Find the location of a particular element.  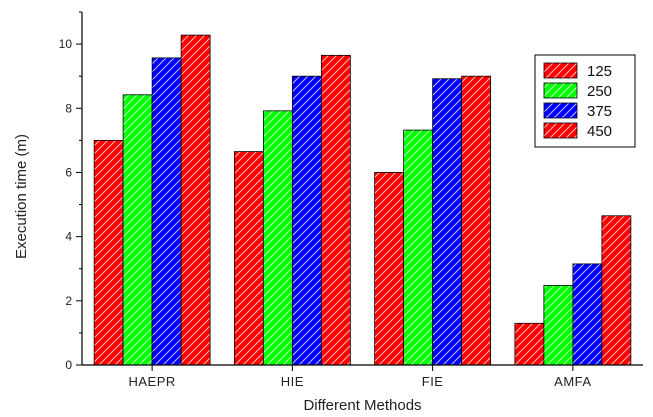

x-tick-label: AMFA is located at coordinates (572, 381).